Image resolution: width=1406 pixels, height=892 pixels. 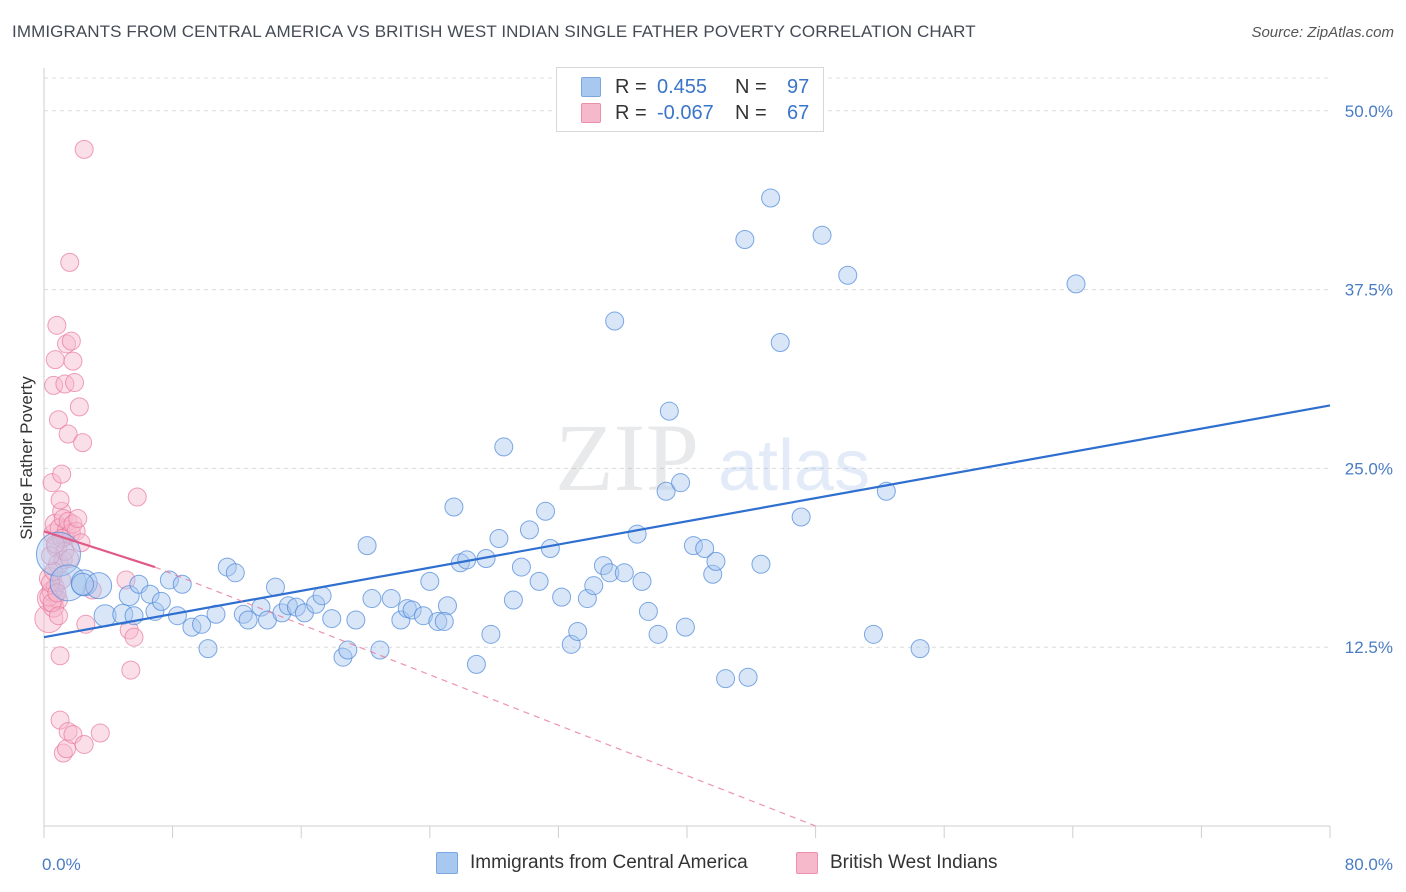 What do you see at coordinates (1322, 32) in the screenshot?
I see `chart-source: Source: ZipAtlas.com` at bounding box center [1322, 32].